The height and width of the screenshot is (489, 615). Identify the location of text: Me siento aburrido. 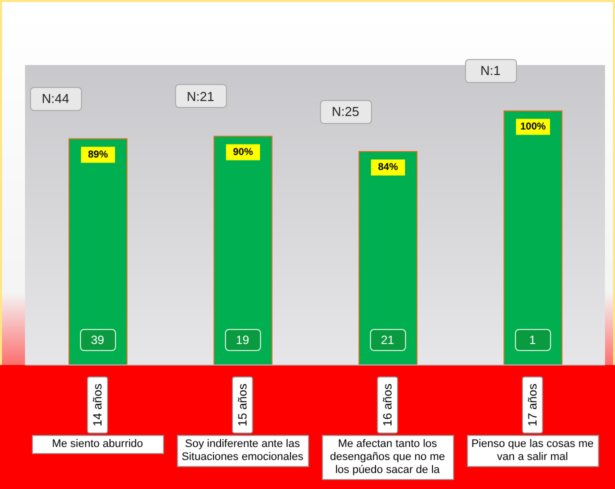
(98, 444).